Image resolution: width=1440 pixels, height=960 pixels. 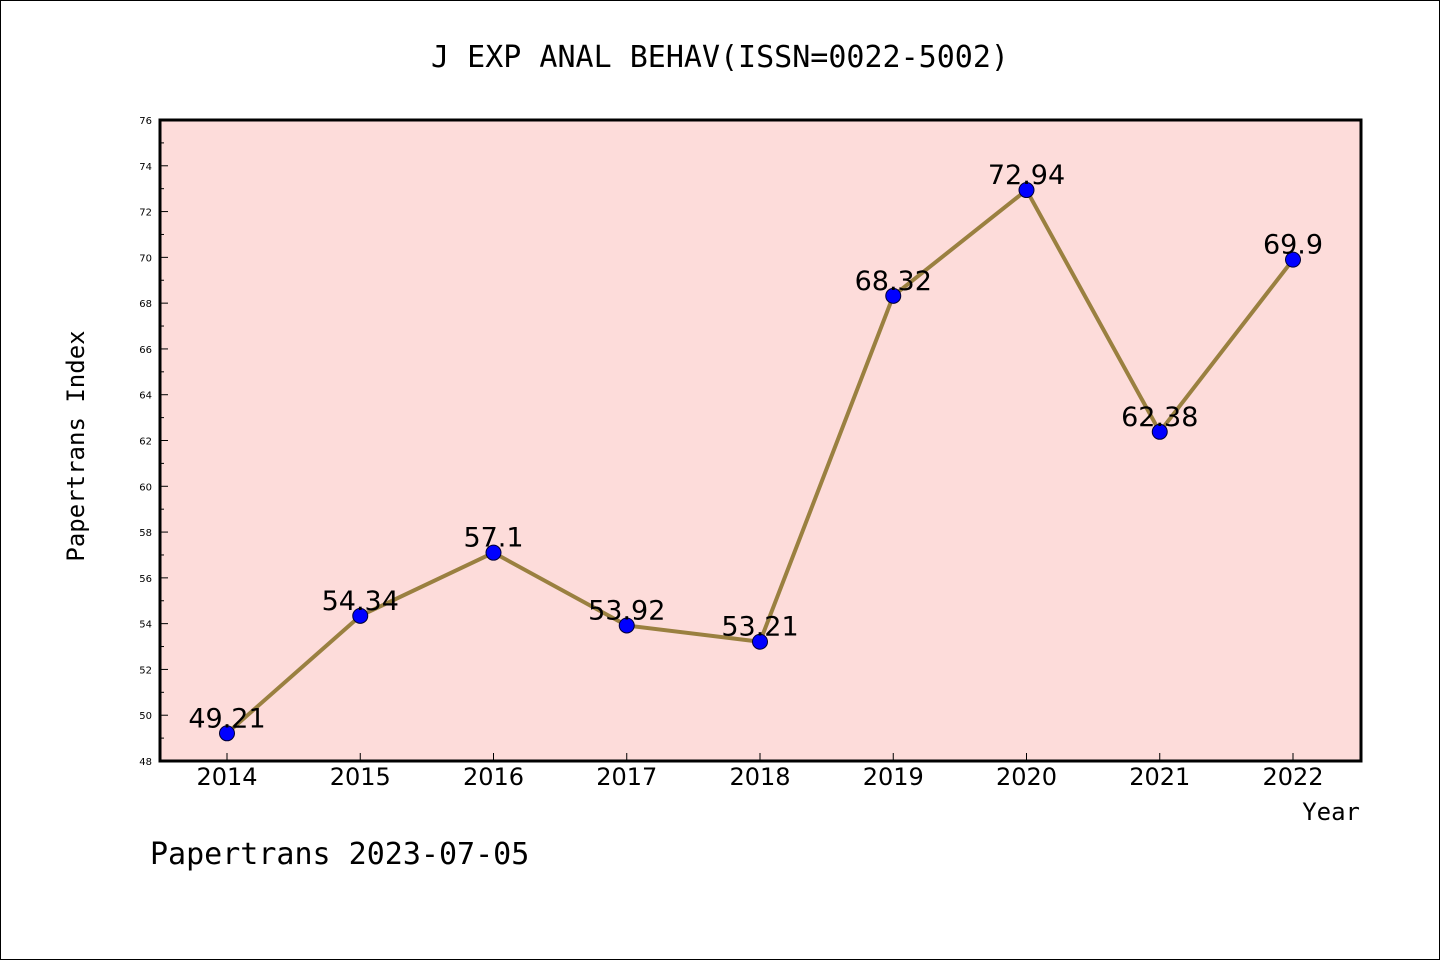 What do you see at coordinates (226, 718) in the screenshot?
I see `data-label: 49.21` at bounding box center [226, 718].